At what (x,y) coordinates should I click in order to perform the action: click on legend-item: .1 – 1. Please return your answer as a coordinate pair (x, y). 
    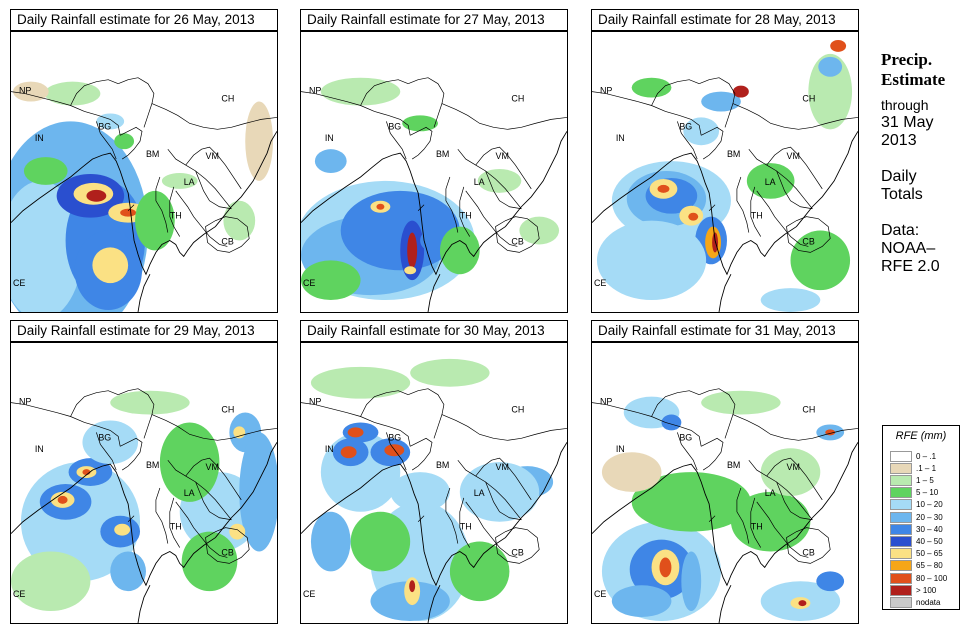
    Looking at the image, I should click on (913, 468).